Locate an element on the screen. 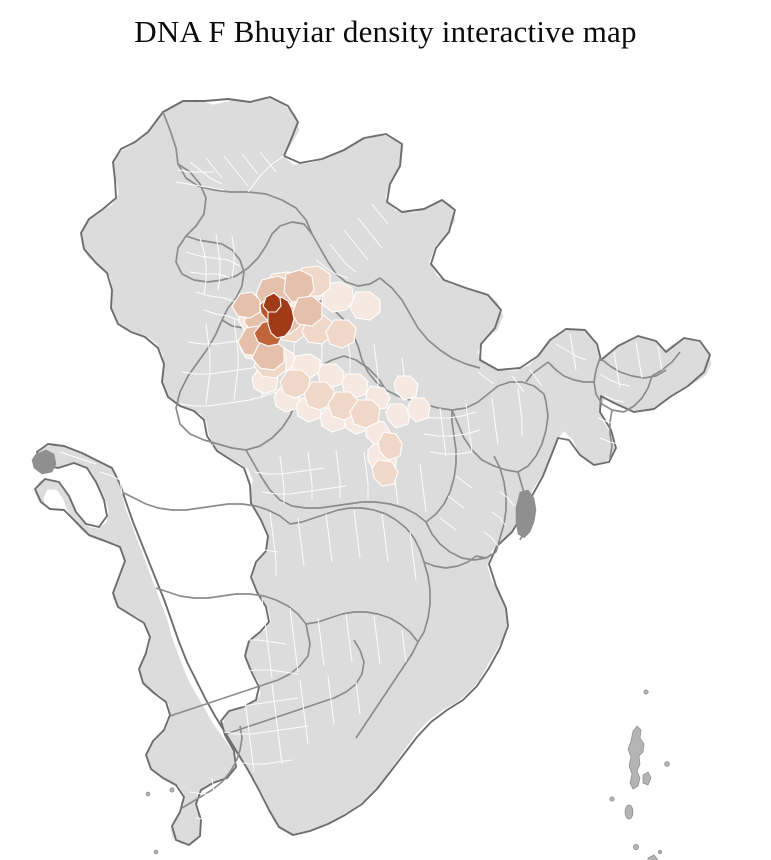 The height and width of the screenshot is (860, 771). region-tier-very-high is located at coordinates (278, 315).